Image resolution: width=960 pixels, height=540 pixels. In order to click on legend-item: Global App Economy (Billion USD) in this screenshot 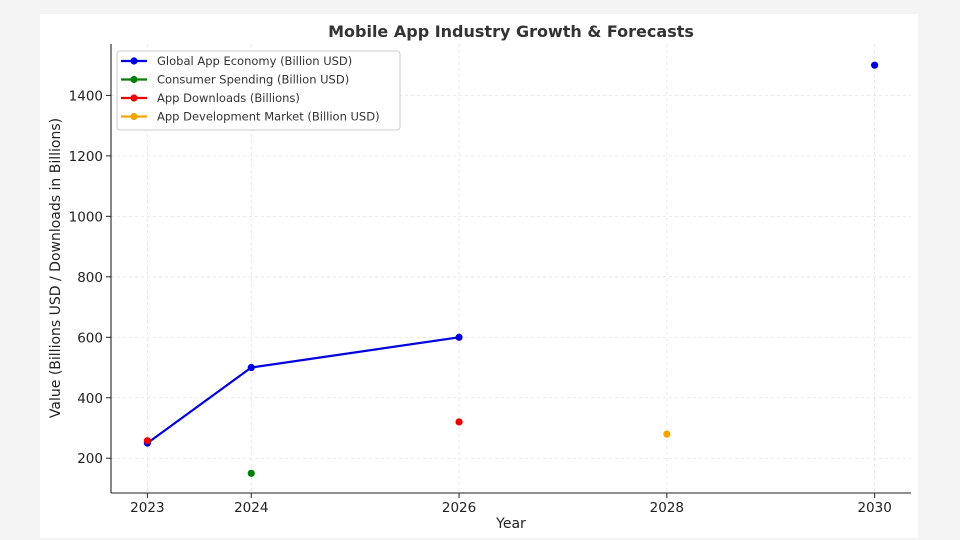, I will do `click(236, 61)`.